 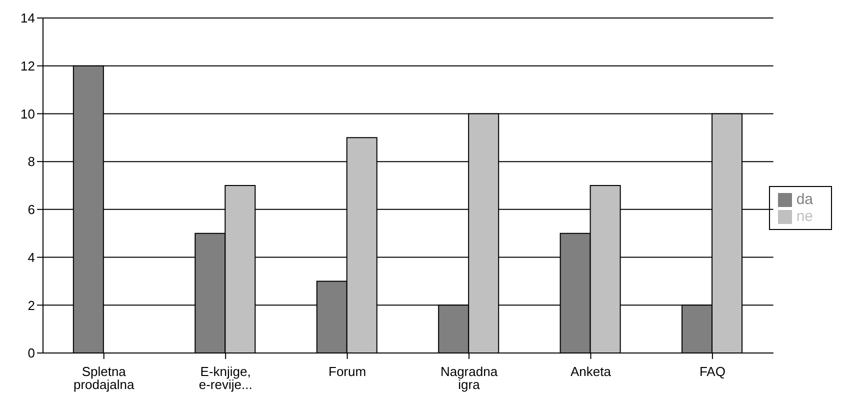 I want to click on y-tick-label: 12, so click(x=27, y=66).